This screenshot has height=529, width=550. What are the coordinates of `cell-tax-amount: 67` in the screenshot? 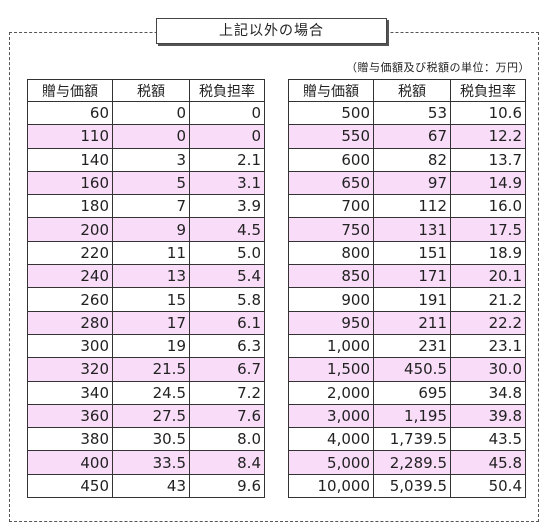 It's located at (412, 136).